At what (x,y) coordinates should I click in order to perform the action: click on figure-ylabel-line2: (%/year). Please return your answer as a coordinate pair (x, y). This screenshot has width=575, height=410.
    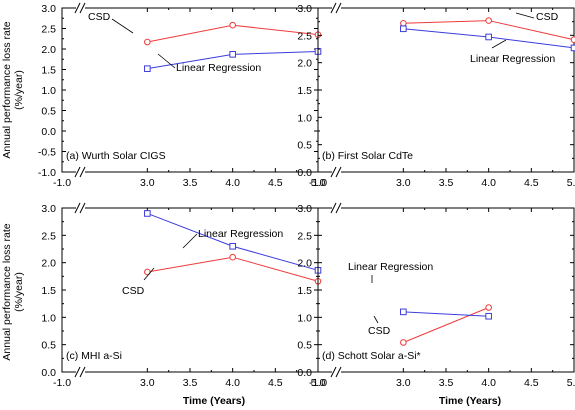
    Looking at the image, I should click on (19, 90).